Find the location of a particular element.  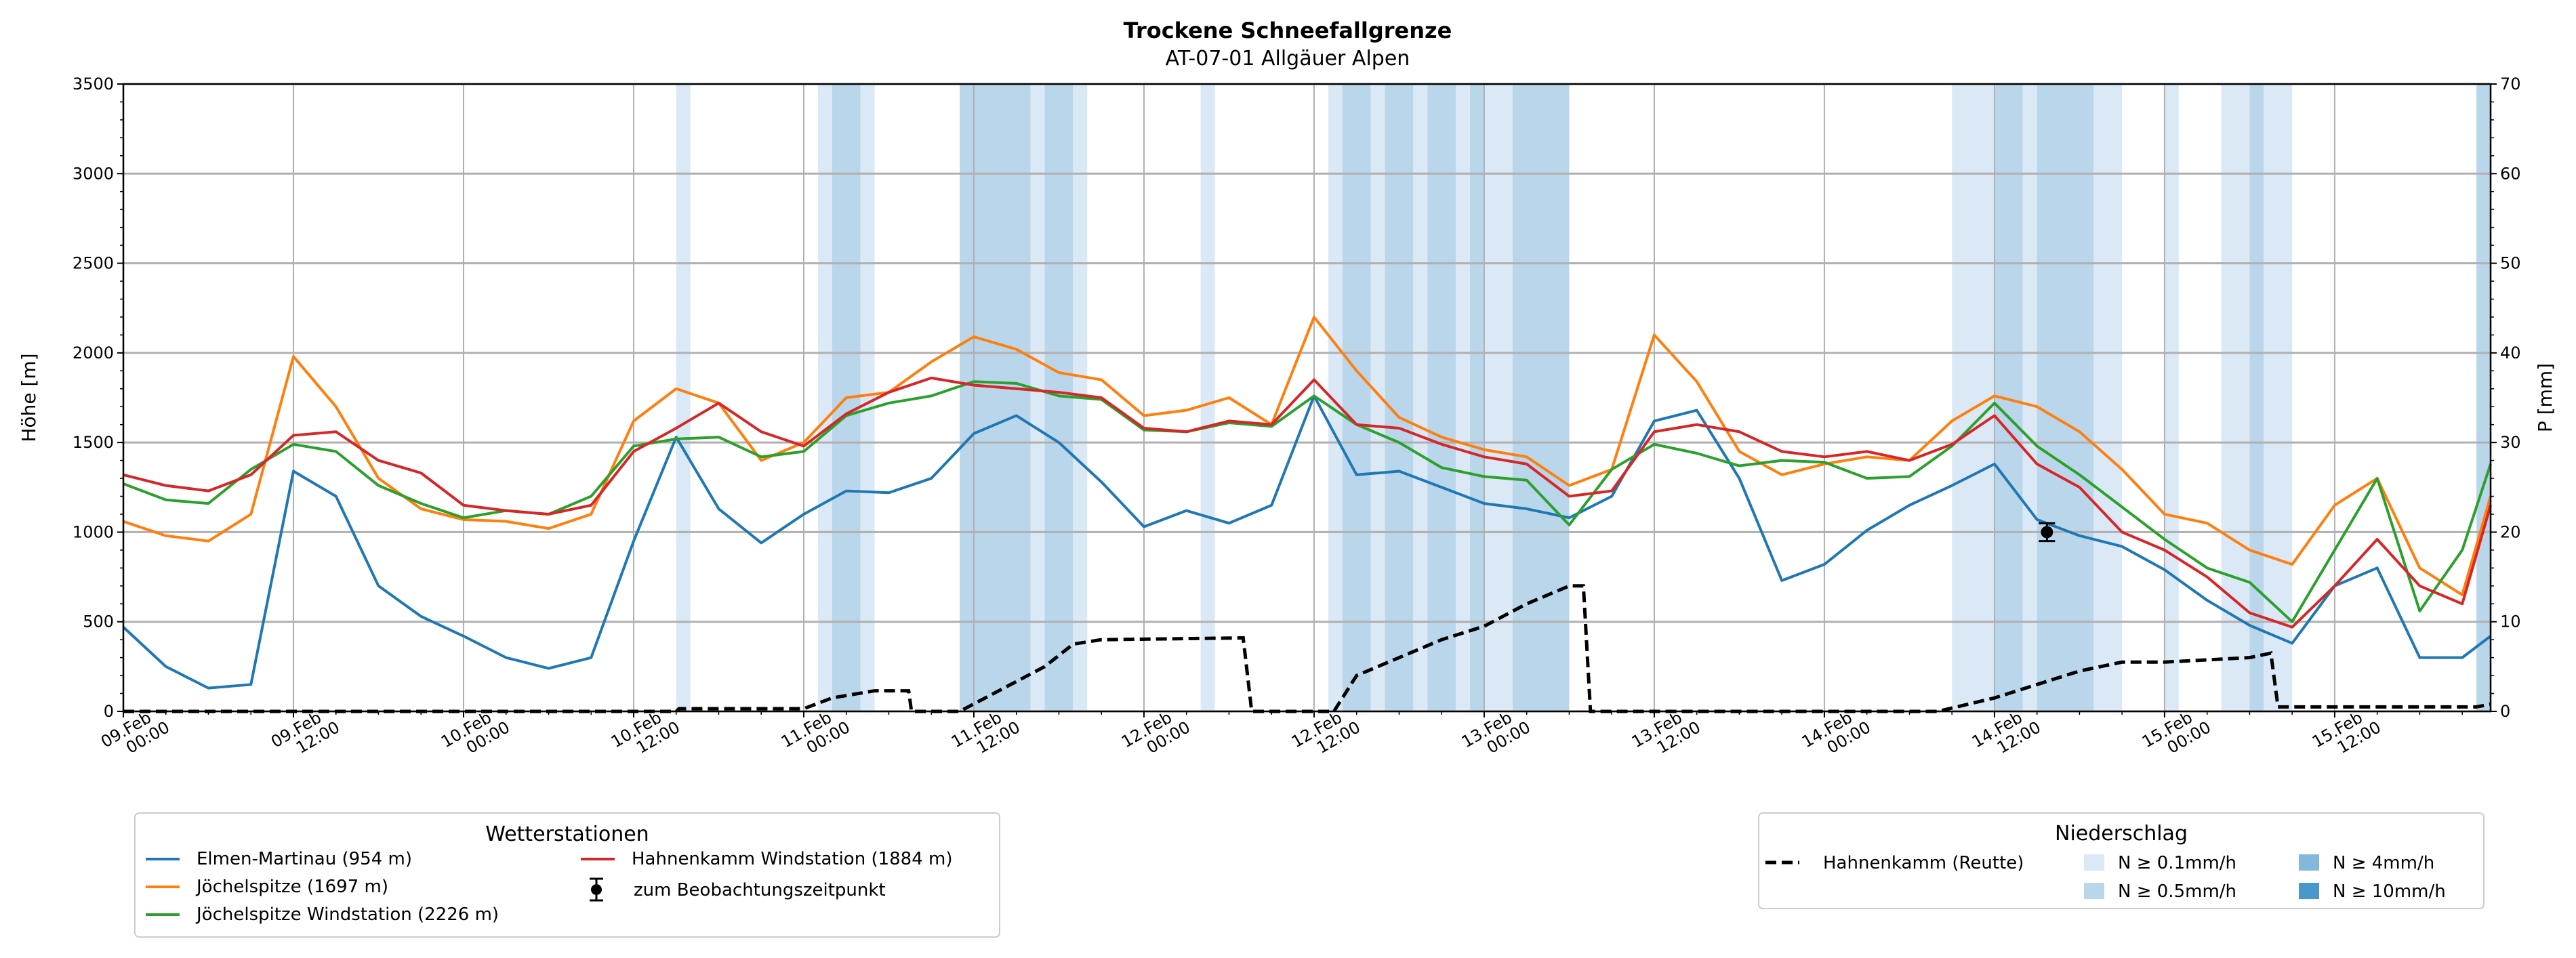

y2-tick-label: 70 is located at coordinates (2510, 84).